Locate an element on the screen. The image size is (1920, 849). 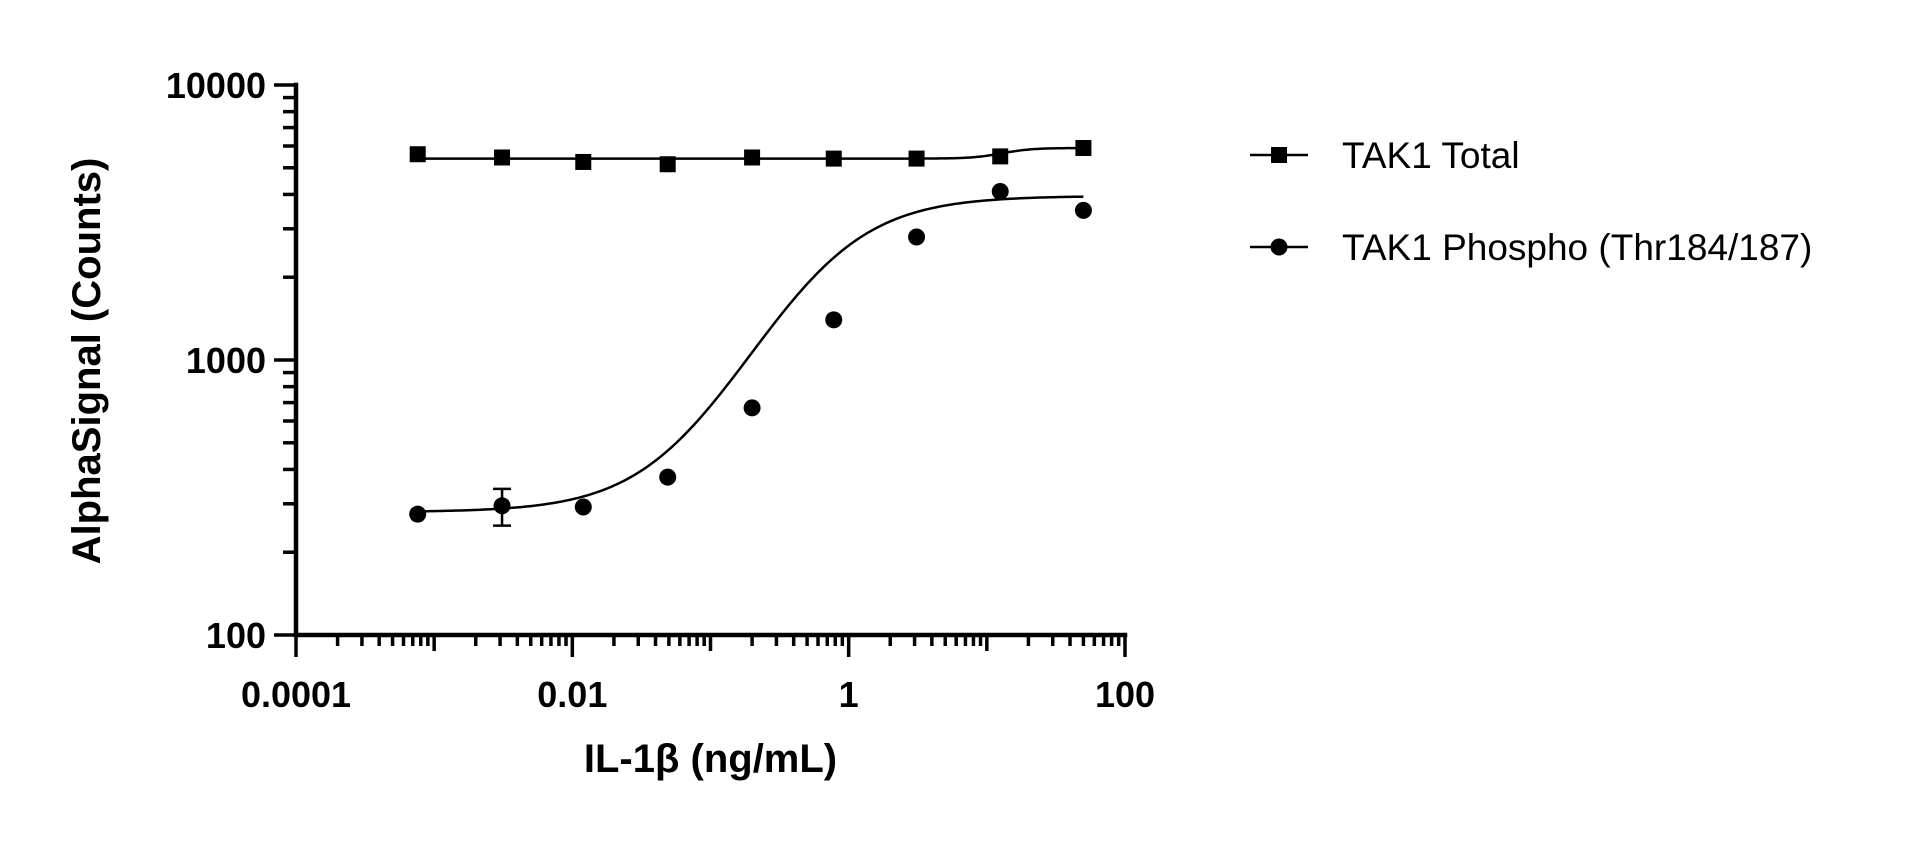
y-tick-label: 10000 is located at coordinates (216, 85).